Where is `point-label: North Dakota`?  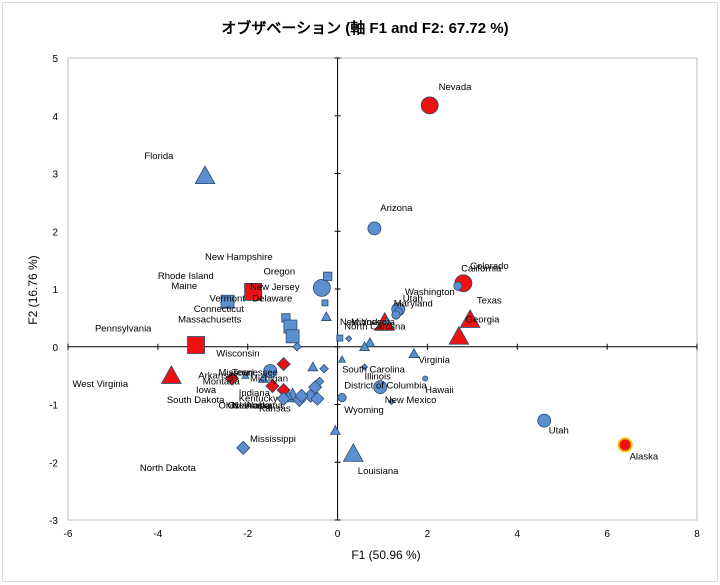 point-label: North Dakota is located at coordinates (168, 468).